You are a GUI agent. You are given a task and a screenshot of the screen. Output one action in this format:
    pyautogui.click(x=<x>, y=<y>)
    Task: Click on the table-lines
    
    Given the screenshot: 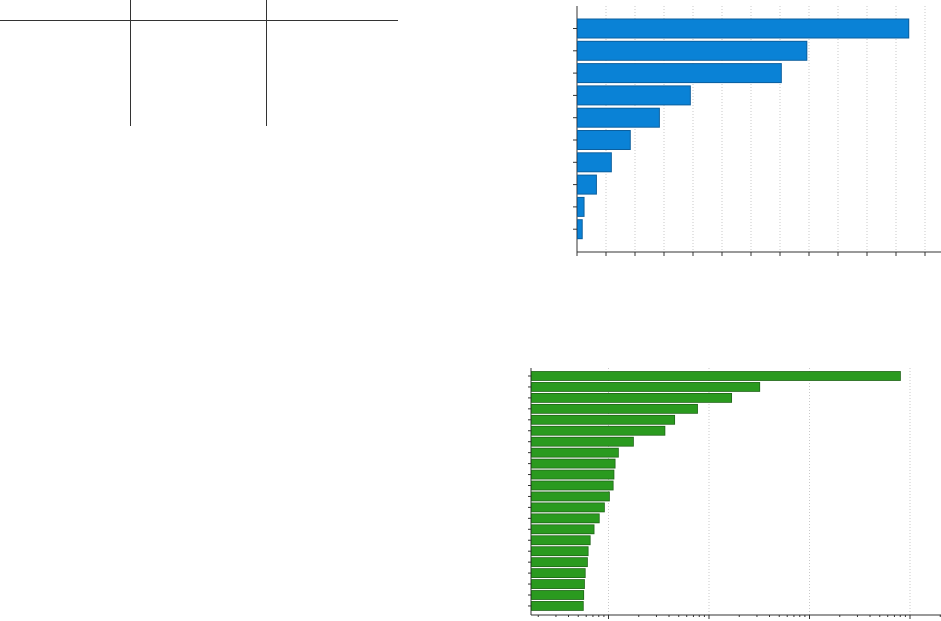 What is the action you would take?
    pyautogui.click(x=199, y=63)
    